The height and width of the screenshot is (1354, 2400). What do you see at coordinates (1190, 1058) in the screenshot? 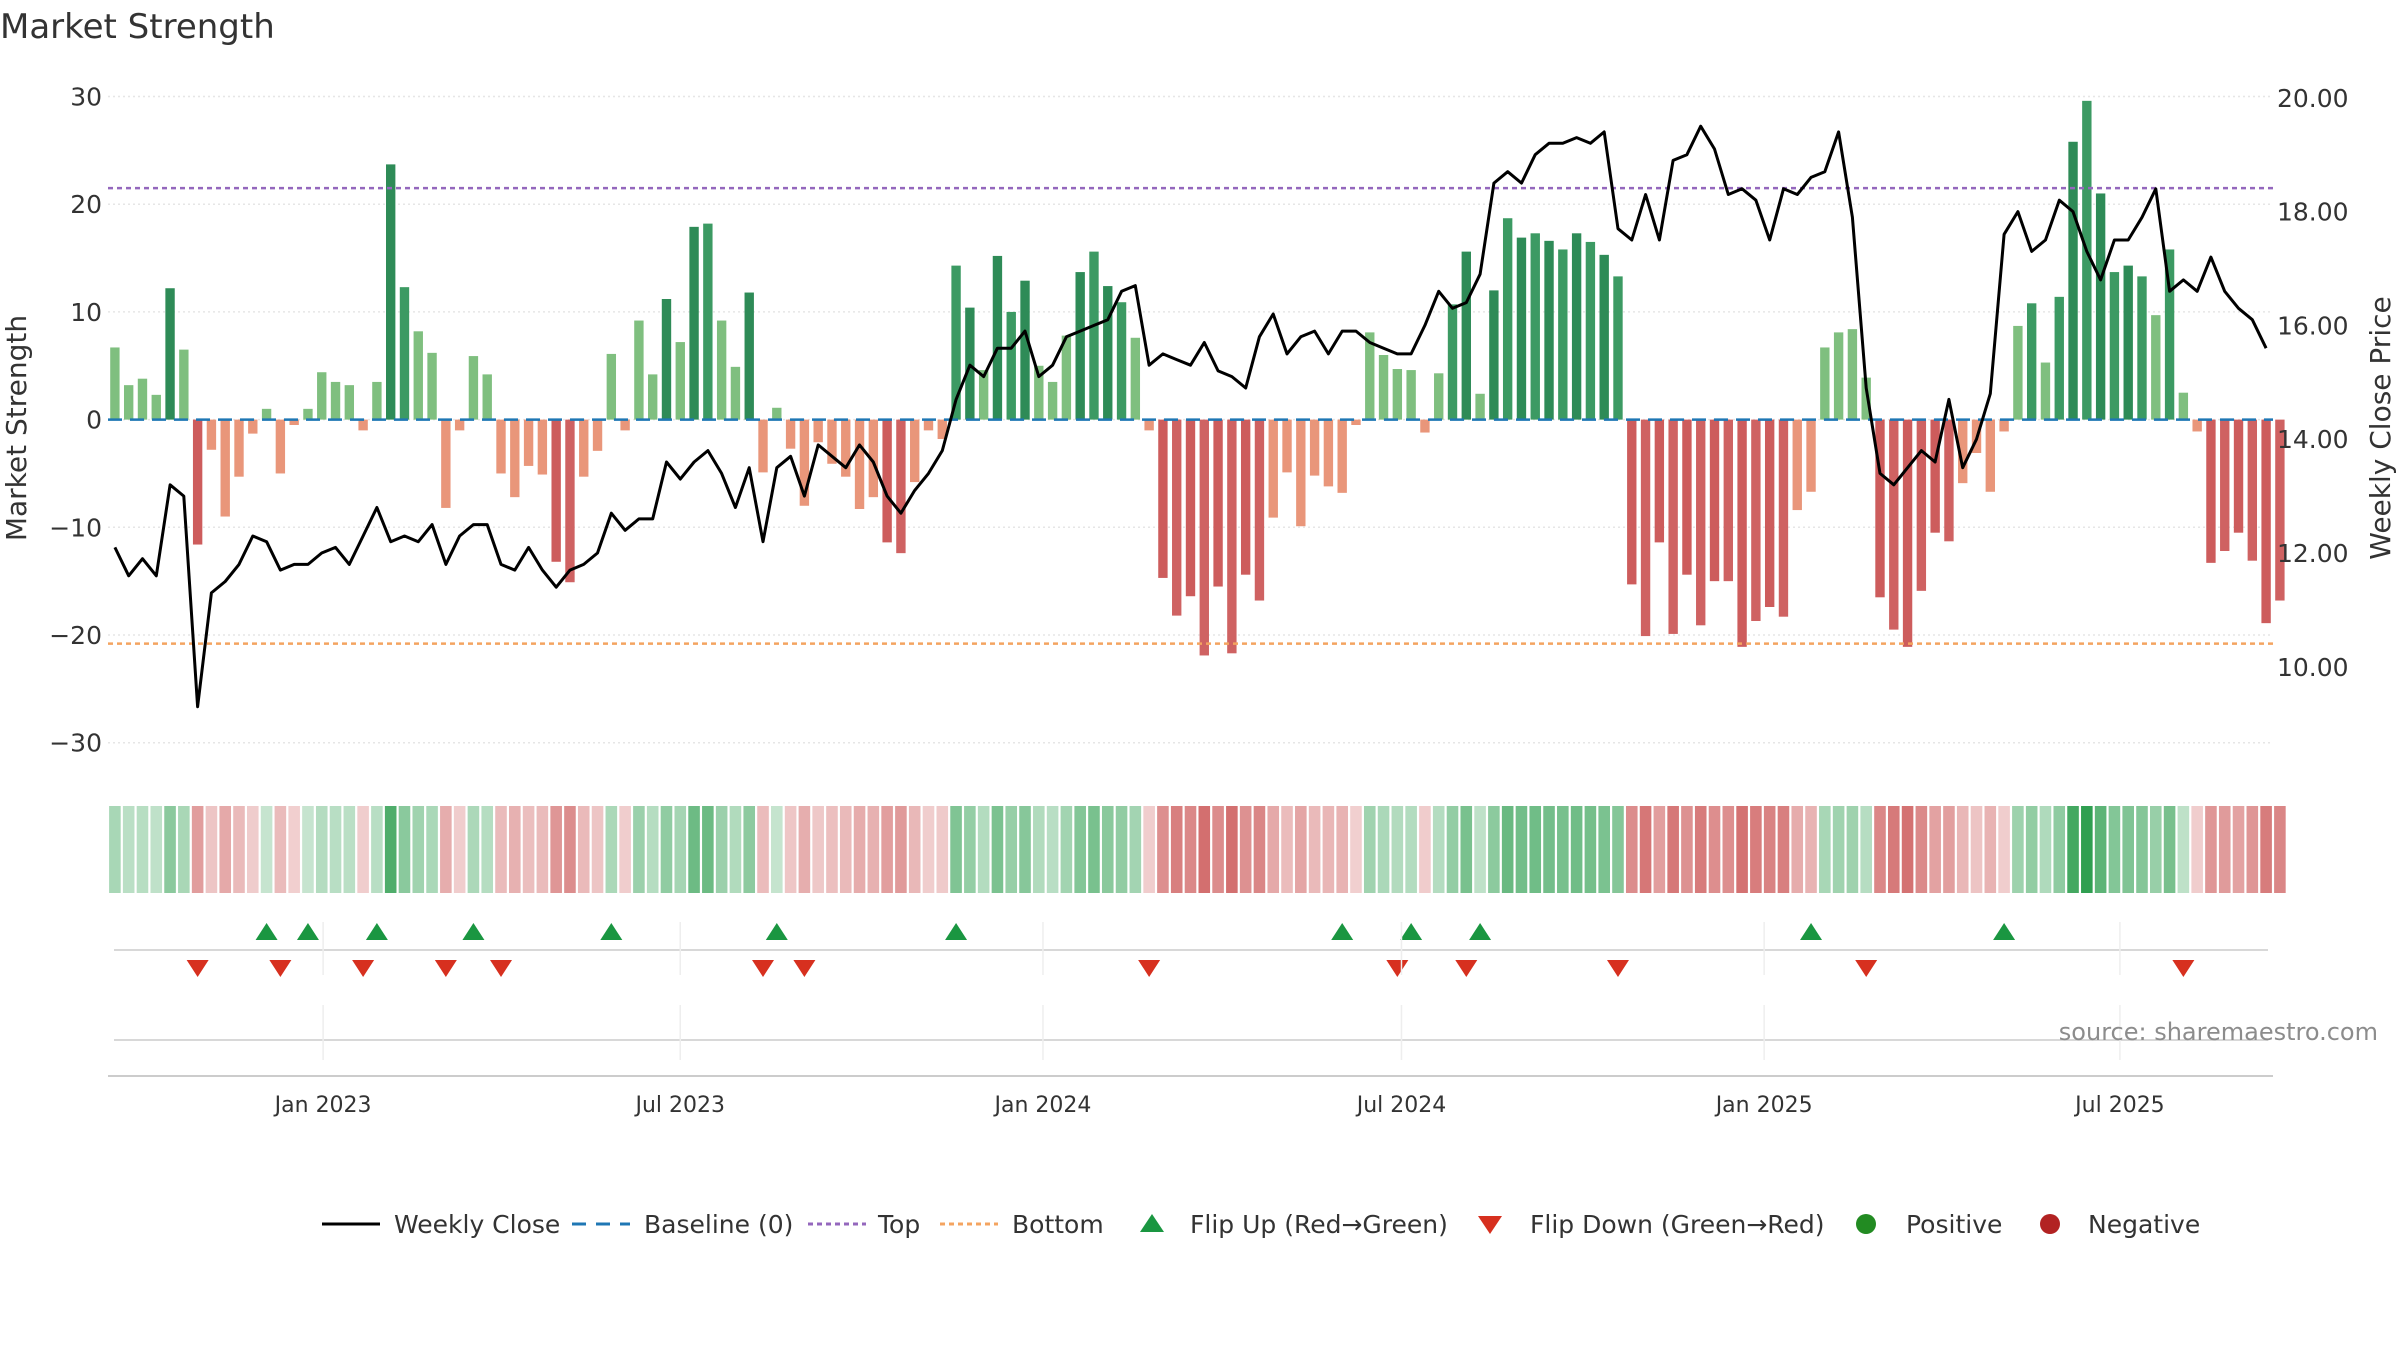
I see `empty-panel` at bounding box center [1190, 1058].